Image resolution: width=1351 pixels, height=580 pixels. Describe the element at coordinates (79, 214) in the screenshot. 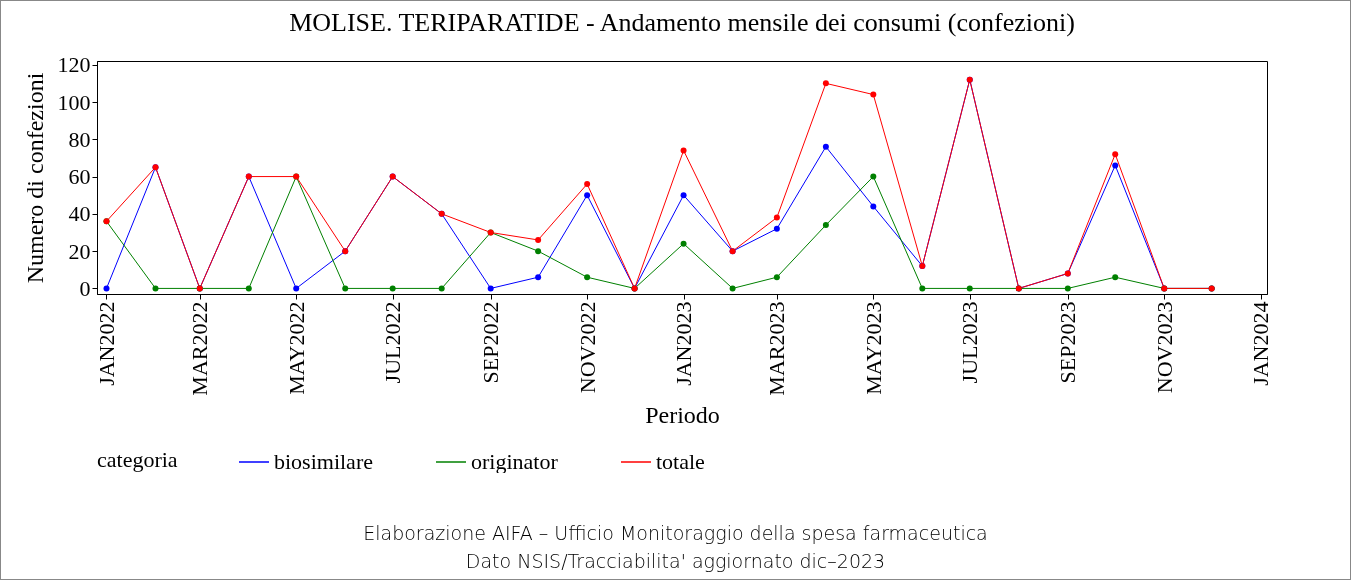

I see `y-tick-label: 40` at that location.